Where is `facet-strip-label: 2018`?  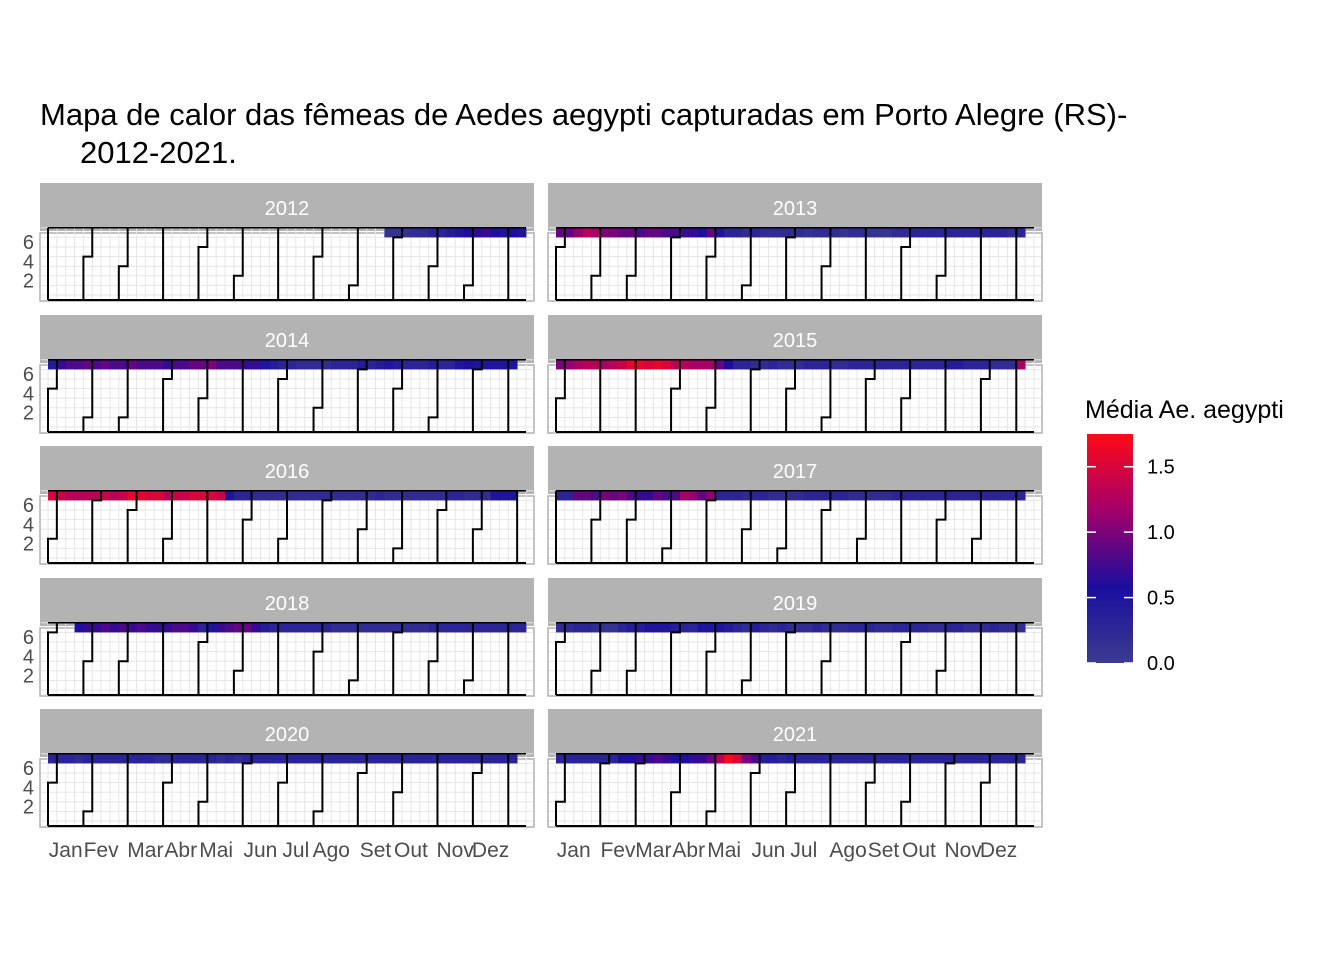
facet-strip-label: 2018 is located at coordinates (287, 604).